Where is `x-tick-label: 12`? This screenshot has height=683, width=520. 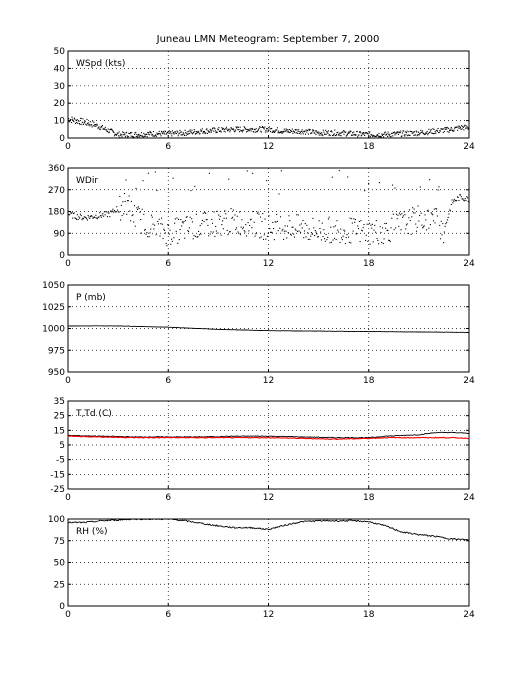
x-tick-label: 12 is located at coordinates (268, 147).